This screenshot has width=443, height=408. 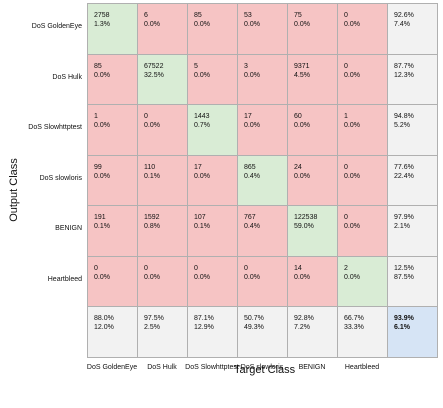 What do you see at coordinates (252, 176) in the screenshot?
I see `cell-r3-c3-secondary: 0.4%` at bounding box center [252, 176].